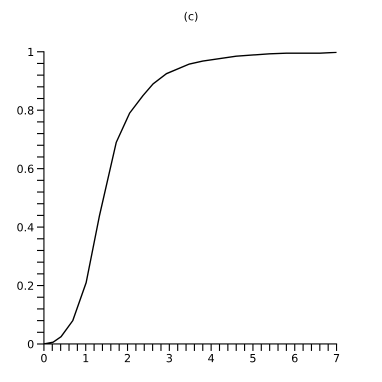  Describe the element at coordinates (211, 358) in the screenshot. I see `x-tick-label: 4` at that location.